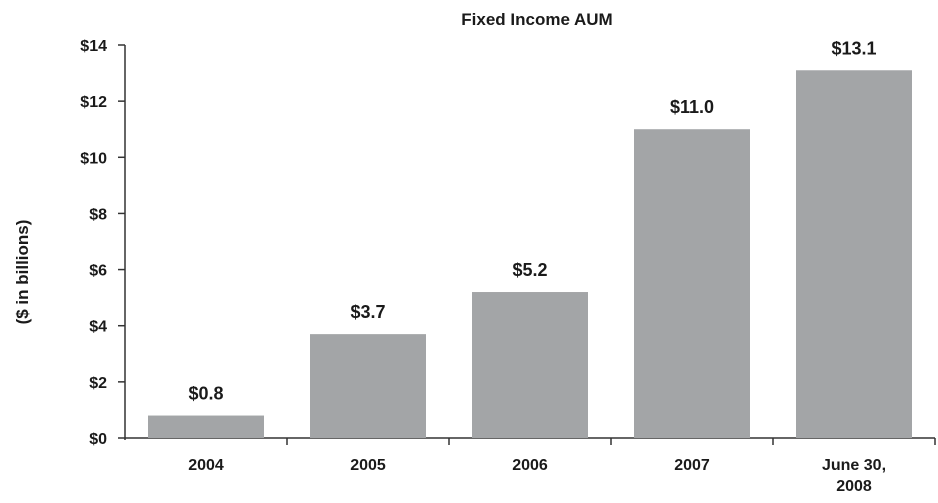 The height and width of the screenshot is (503, 938). What do you see at coordinates (98, 271) in the screenshot?
I see `y-tick-label: $6` at bounding box center [98, 271].